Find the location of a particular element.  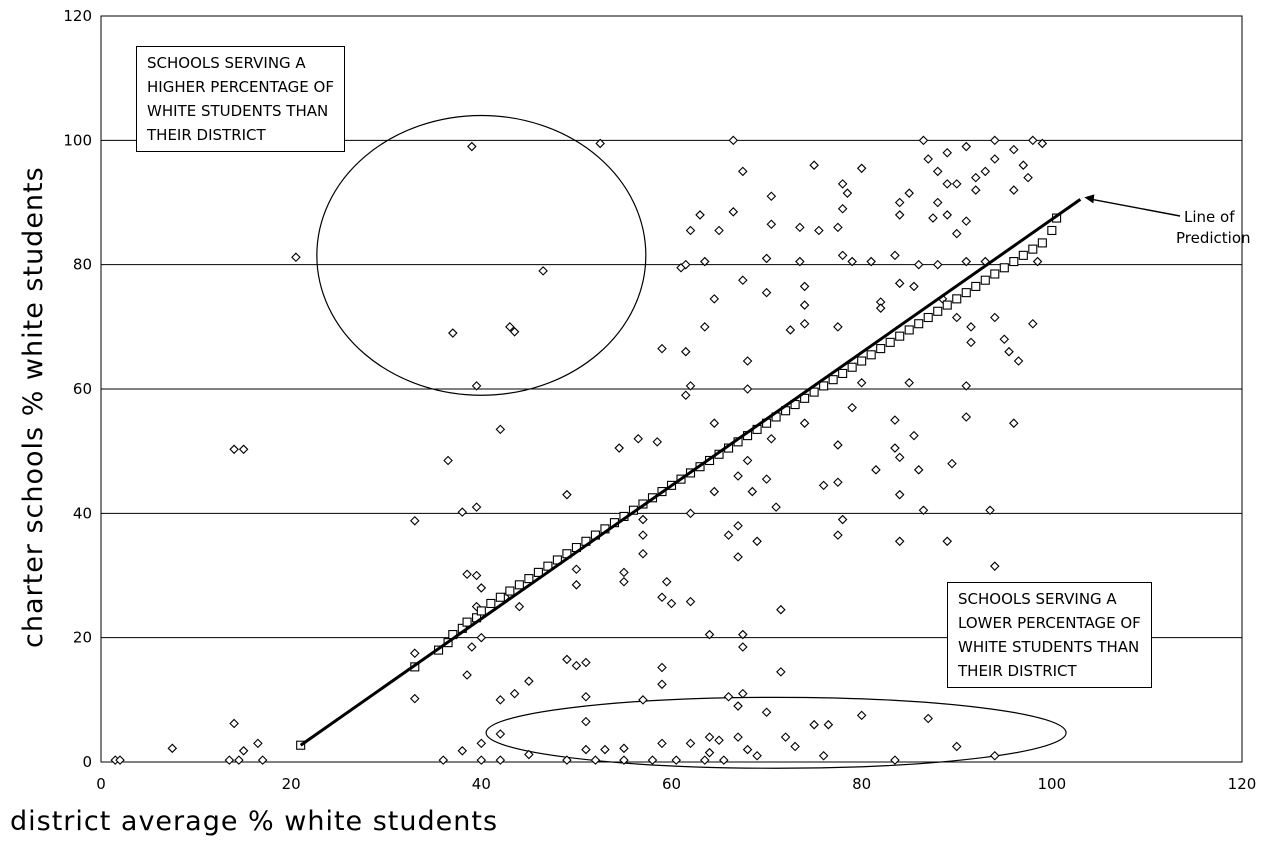

prediction-arrow is located at coordinates (1132, 205).